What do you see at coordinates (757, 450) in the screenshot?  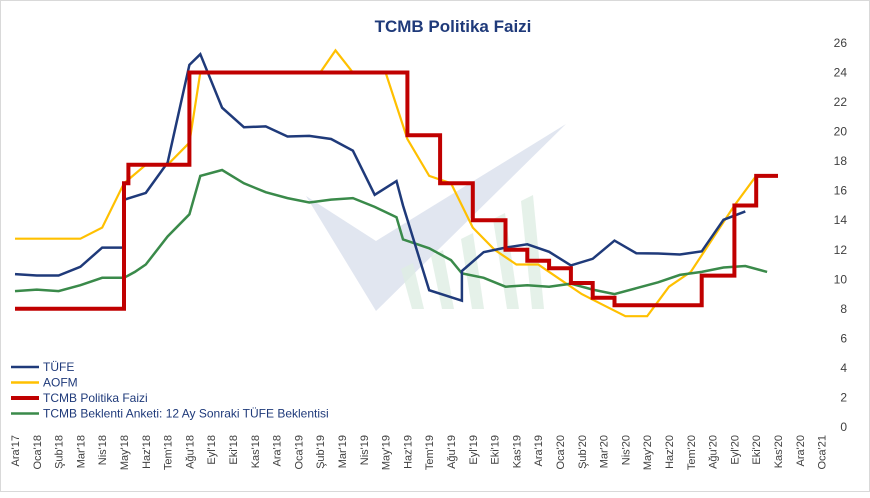 I see `x-tick-label: Eki'20` at bounding box center [757, 450].